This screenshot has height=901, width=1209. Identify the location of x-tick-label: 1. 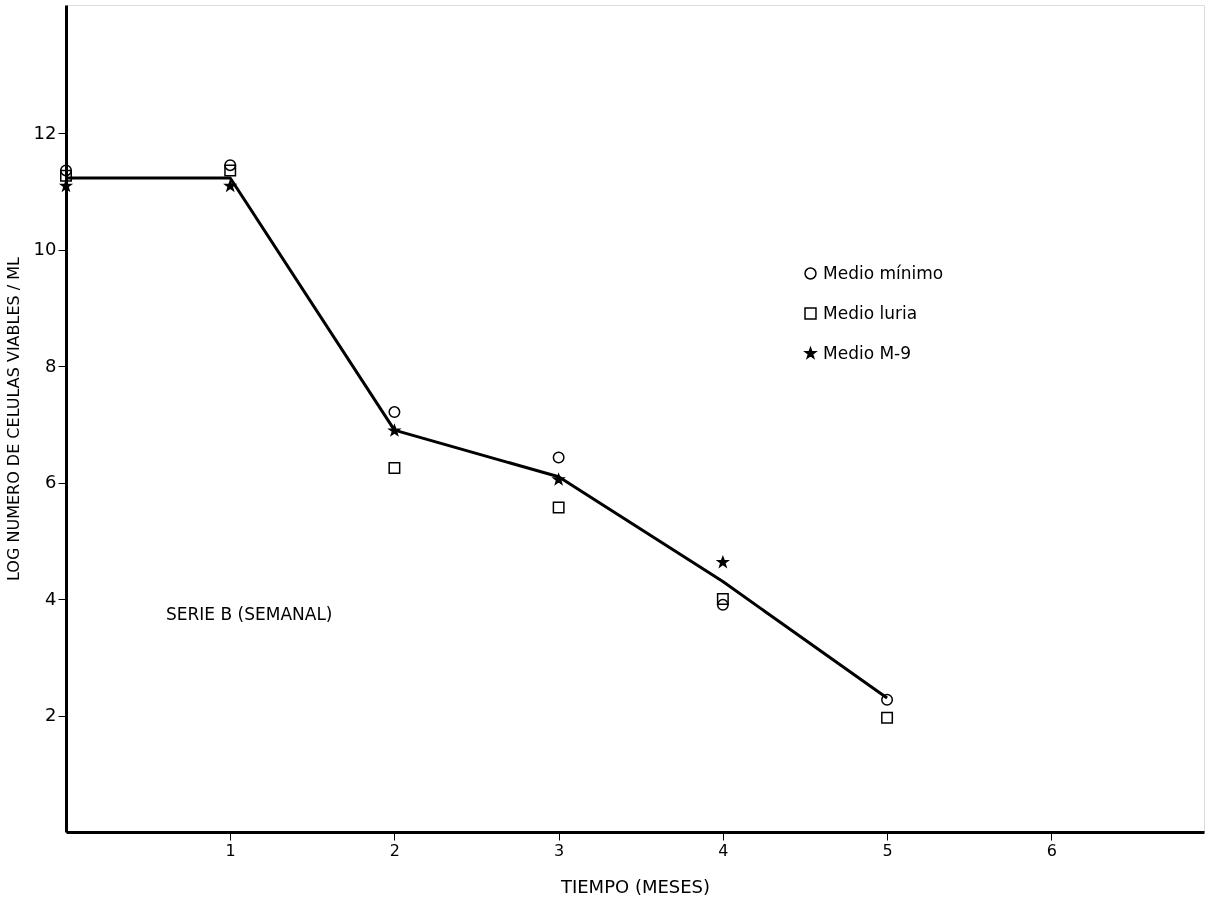
(230, 850).